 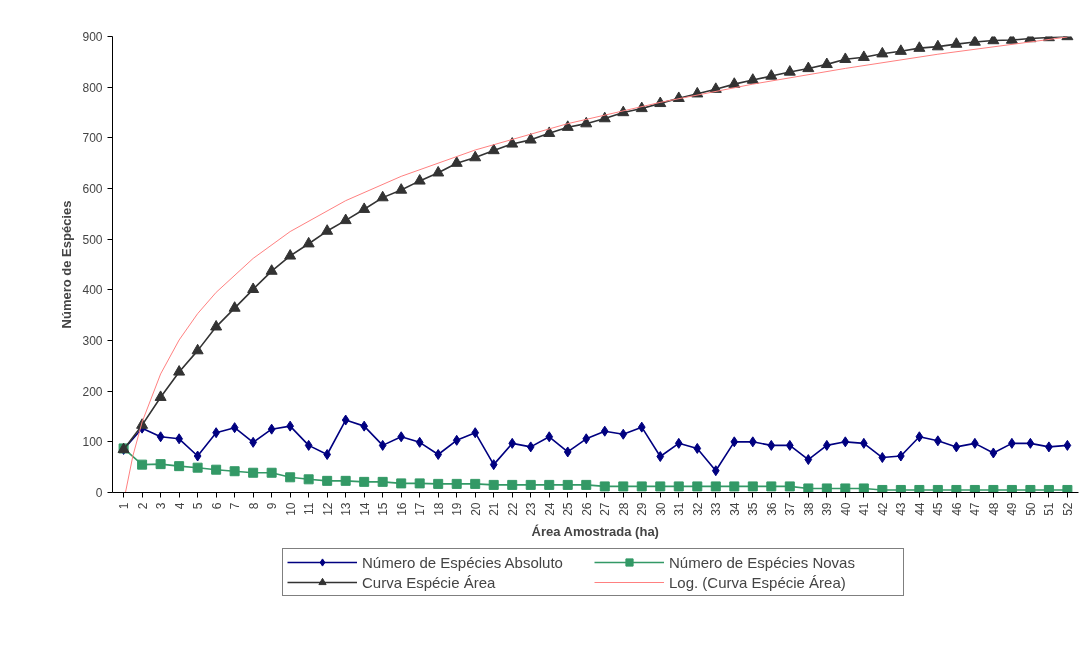 I want to click on y-tick-label: 400, so click(x=92, y=290).